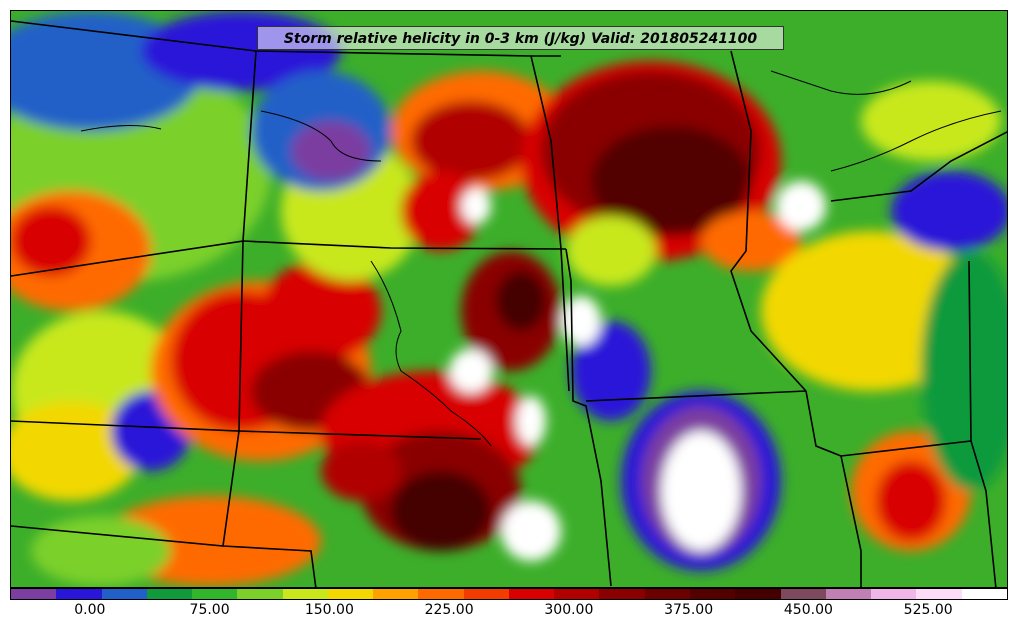 The image size is (1018, 633). What do you see at coordinates (90, 610) in the screenshot?
I see `colorbar-tick-label: 0.00` at bounding box center [90, 610].